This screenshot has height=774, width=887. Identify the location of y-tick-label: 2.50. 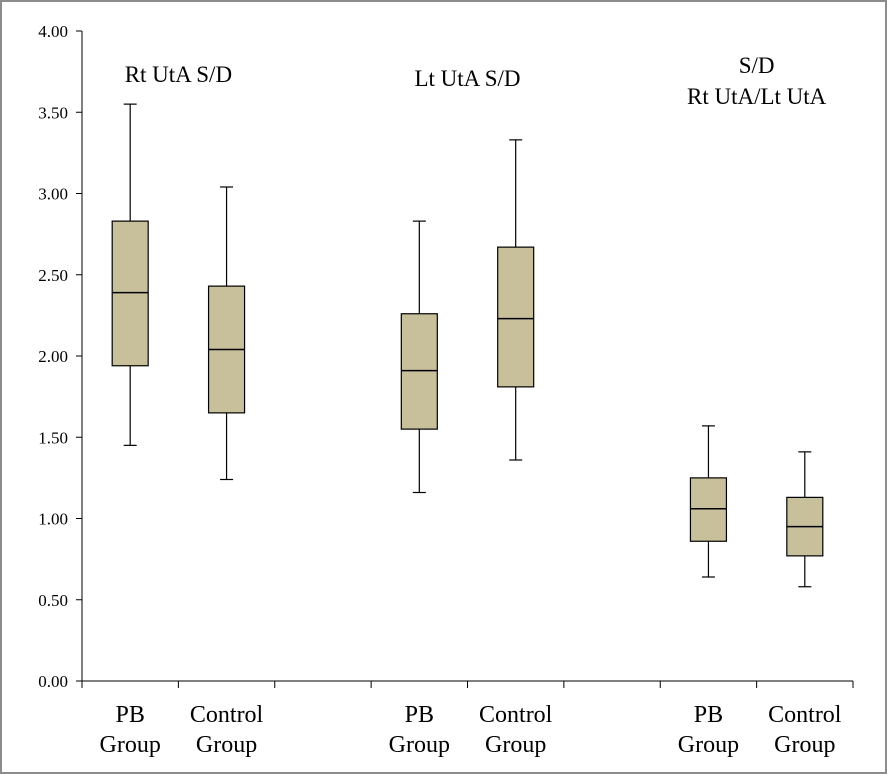
(53, 275).